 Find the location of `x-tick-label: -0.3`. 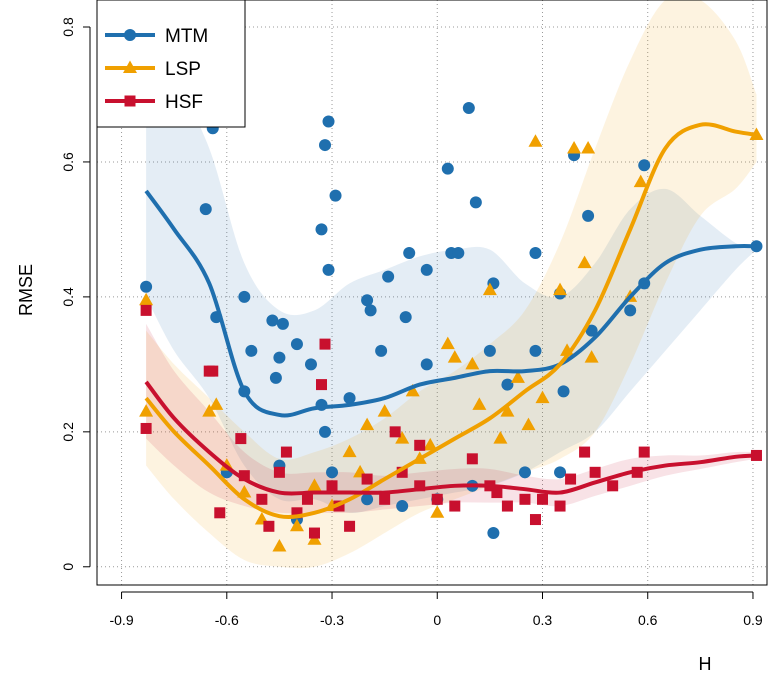

x-tick-label: -0.3 is located at coordinates (332, 620).